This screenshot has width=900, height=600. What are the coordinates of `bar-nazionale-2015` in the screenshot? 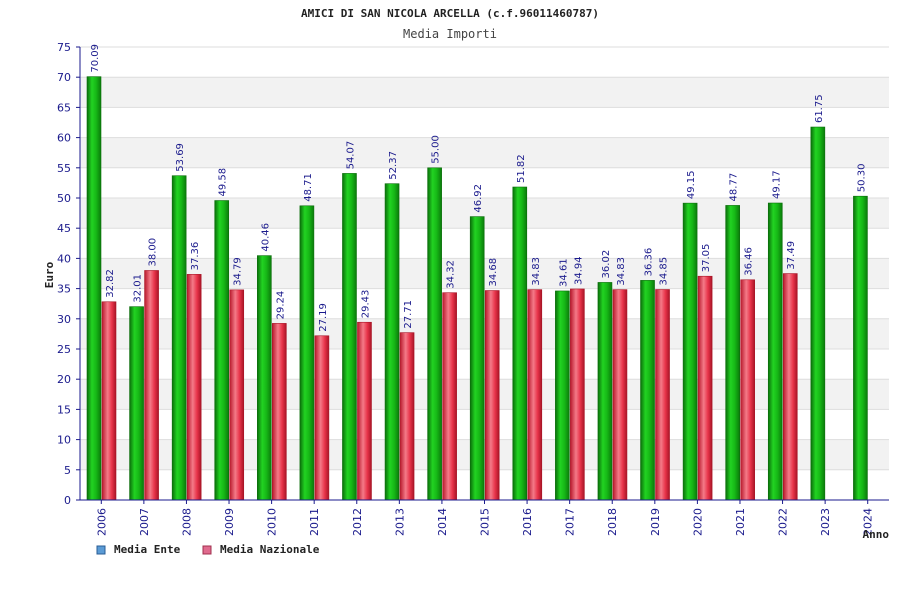 It's located at (492, 395).